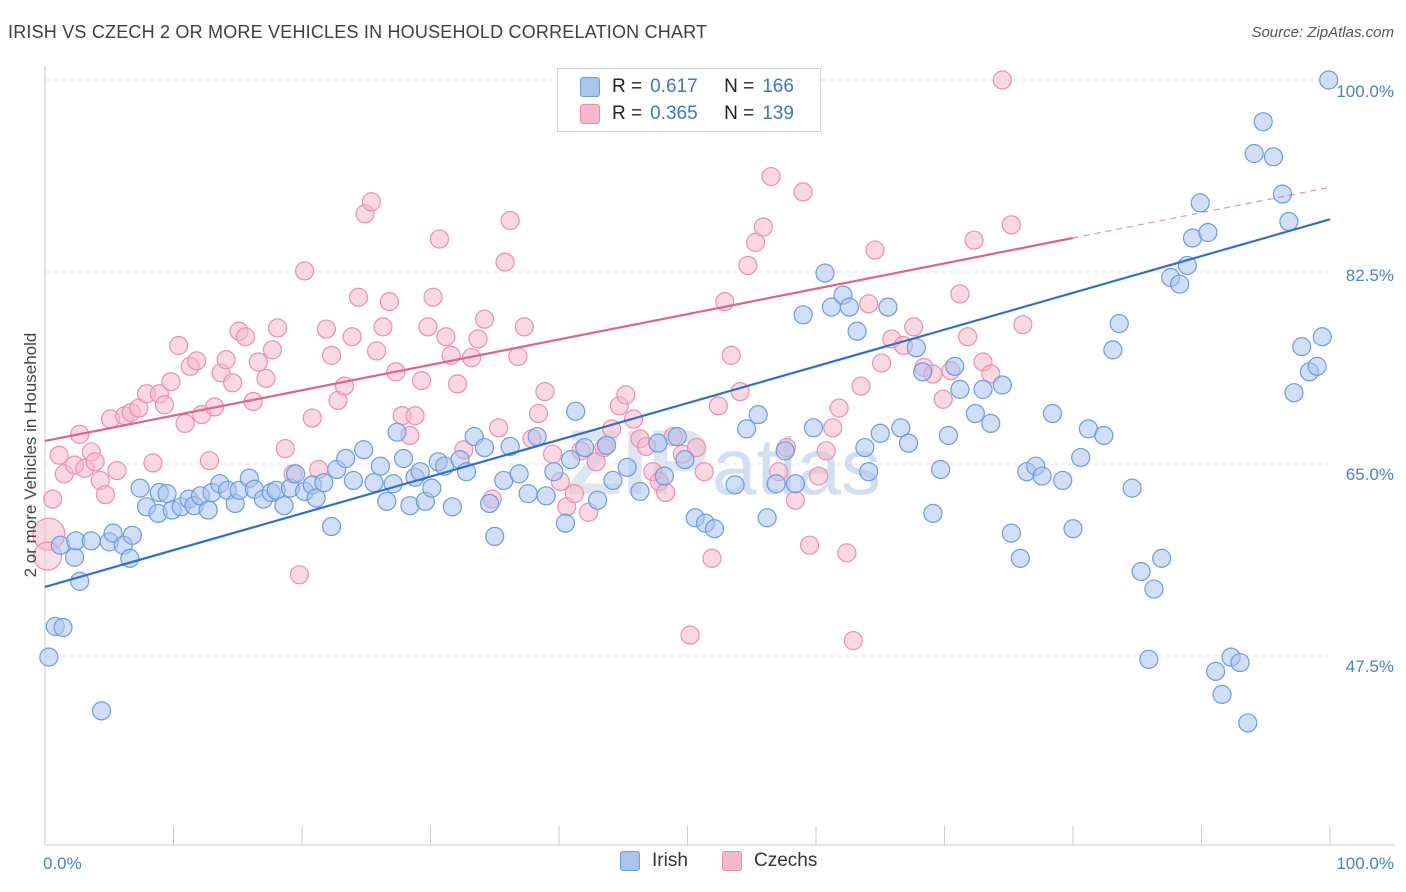 The image size is (1406, 892). Describe the element at coordinates (630, 861) in the screenshot. I see `legend-irish-swatch` at that location.